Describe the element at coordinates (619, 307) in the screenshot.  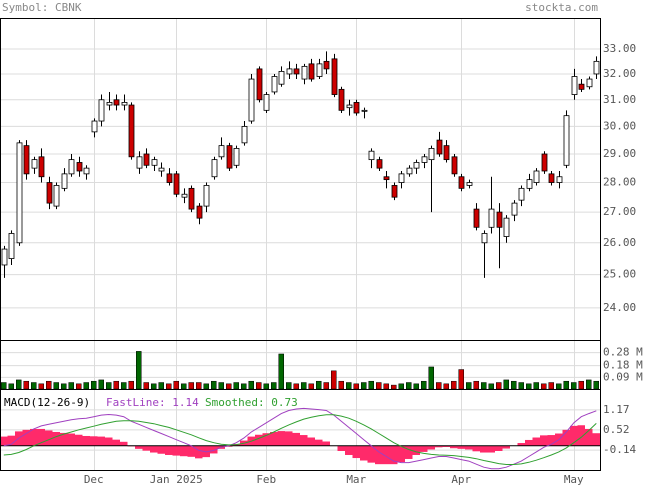
I see `y-tick-label: 24.00` at that location.